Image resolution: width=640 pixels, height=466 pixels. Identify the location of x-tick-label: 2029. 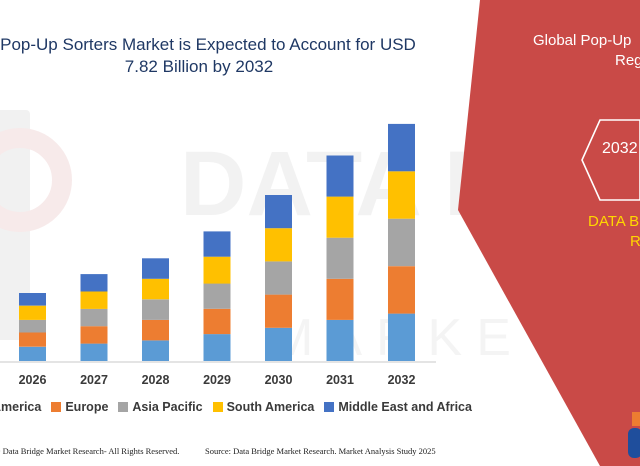
(217, 380).